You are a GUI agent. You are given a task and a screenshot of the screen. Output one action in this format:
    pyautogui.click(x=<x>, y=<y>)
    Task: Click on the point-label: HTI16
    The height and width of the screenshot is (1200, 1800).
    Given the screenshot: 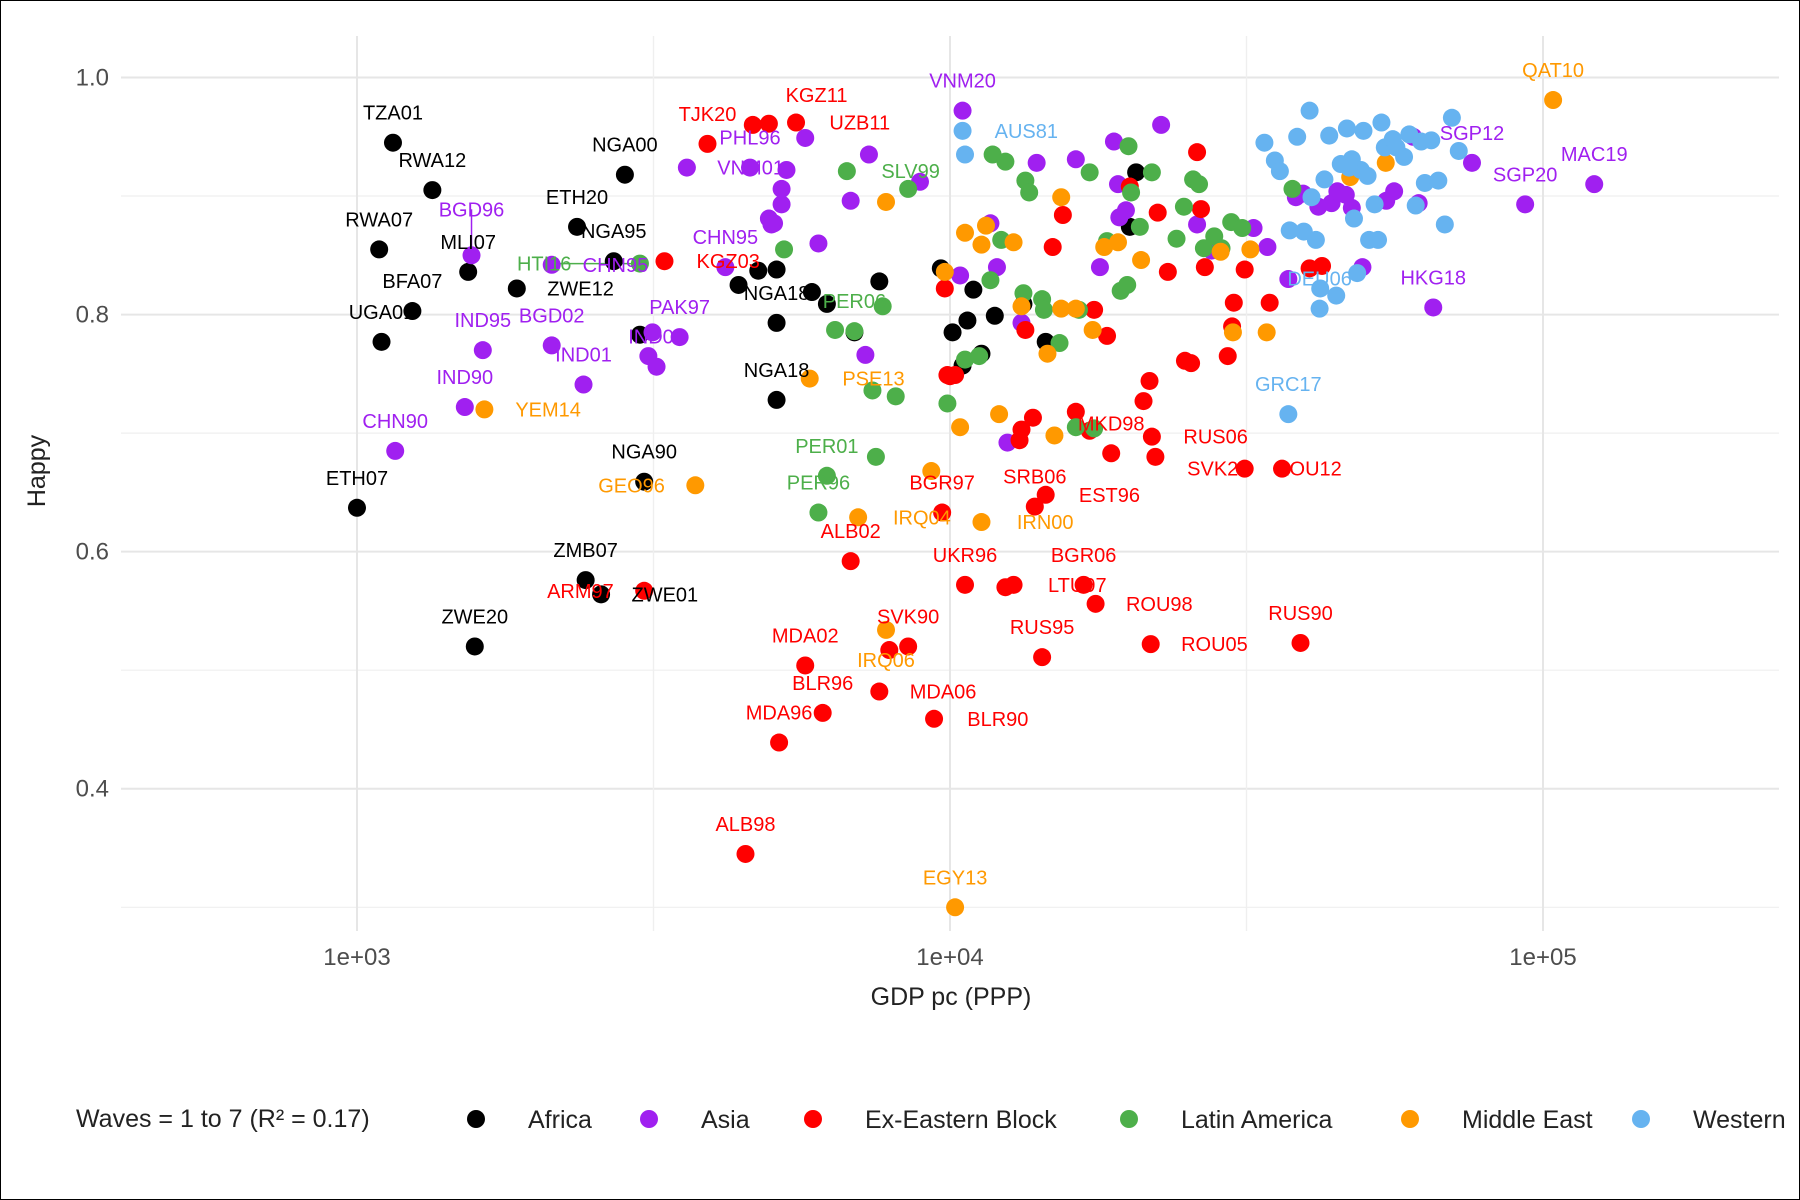 What is the action you would take?
    pyautogui.click(x=544, y=265)
    